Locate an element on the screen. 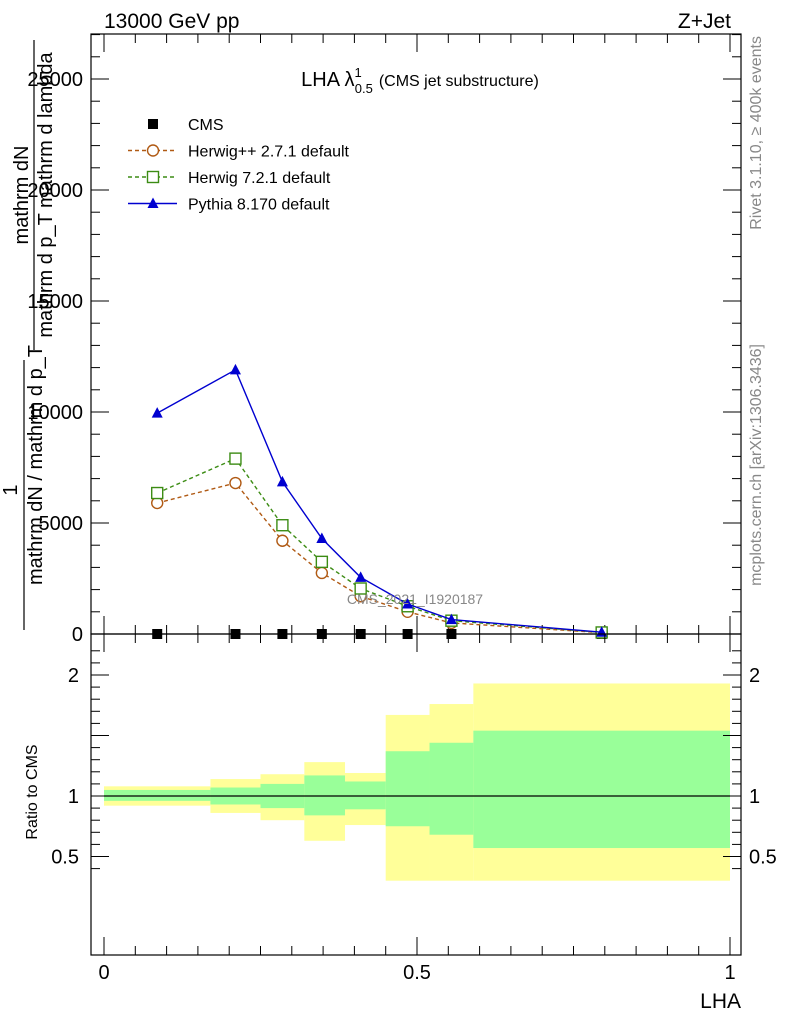  legend-marker-herwig-2-7-1-default is located at coordinates (153, 150).